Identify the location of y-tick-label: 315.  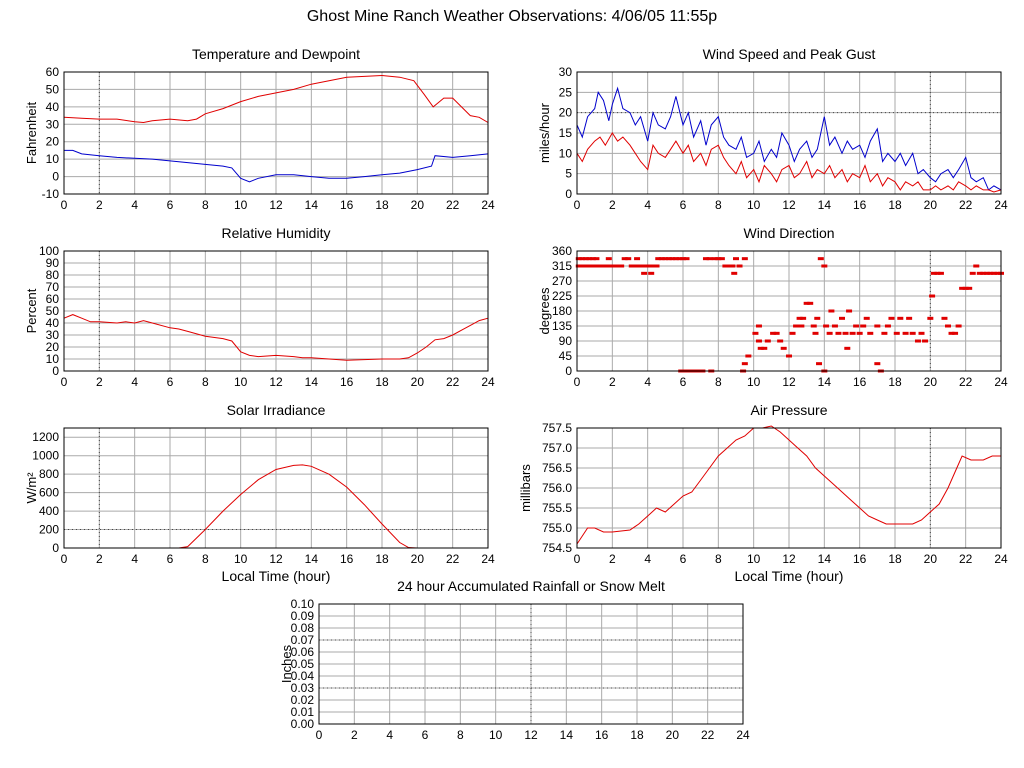
(562, 266).